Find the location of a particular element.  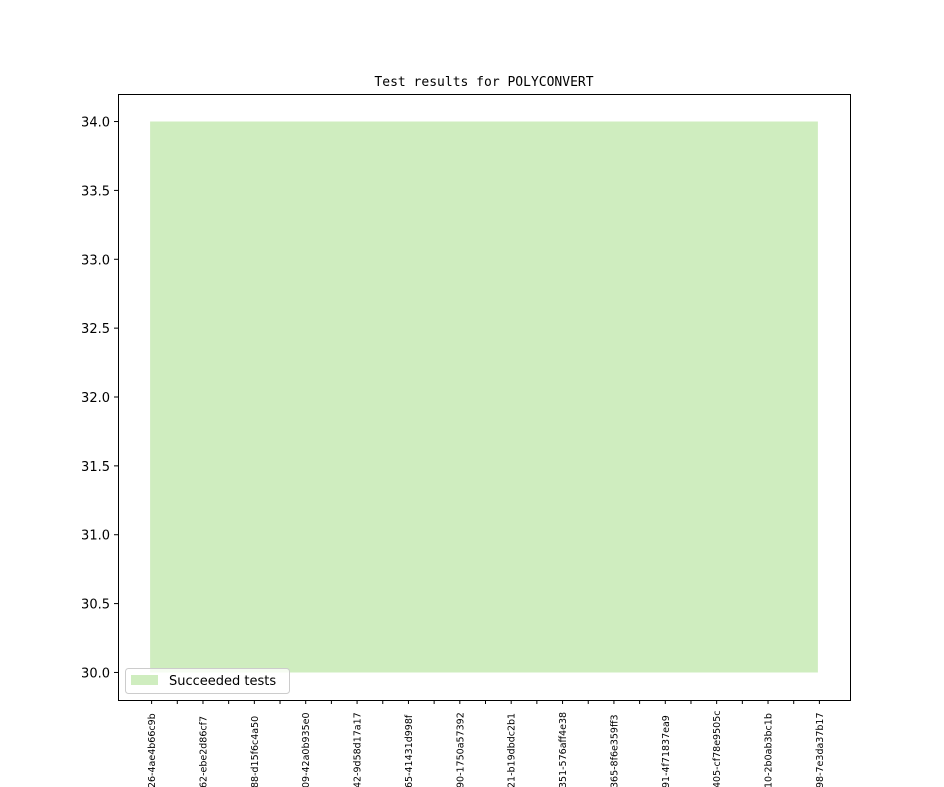

y-tick-label: 33.0 is located at coordinates (95, 260).